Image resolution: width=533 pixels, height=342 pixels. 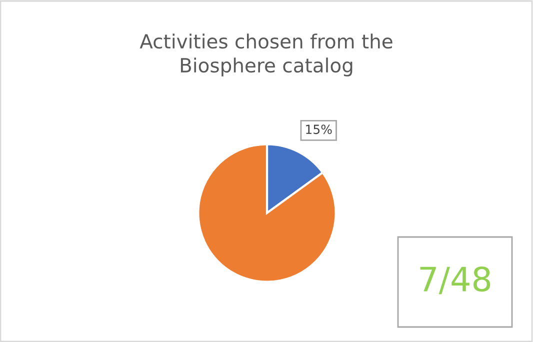 What do you see at coordinates (267, 213) in the screenshot?
I see `pie-slice` at bounding box center [267, 213].